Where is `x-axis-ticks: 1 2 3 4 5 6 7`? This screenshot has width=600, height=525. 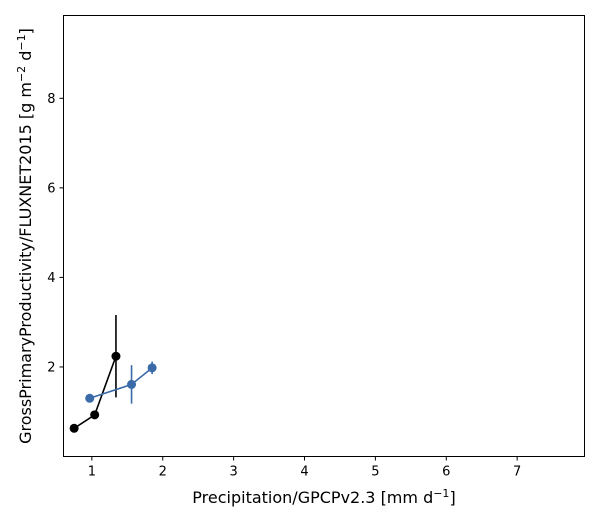
x-axis-ticks: 1 2 3 4 5 6 7 is located at coordinates (304, 468).